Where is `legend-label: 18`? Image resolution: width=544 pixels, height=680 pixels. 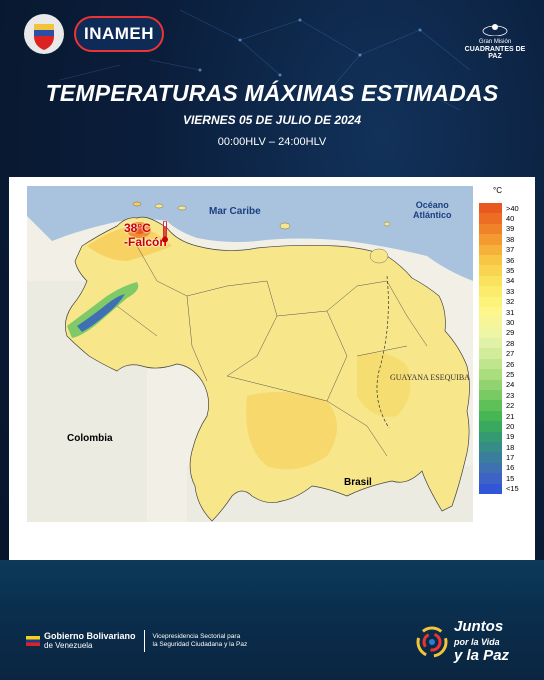
legend-label: 18 is located at coordinates (510, 447).